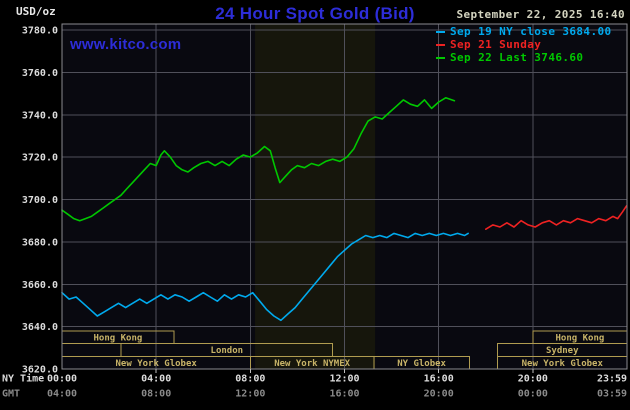 This screenshot has width=630, height=410. Describe the element at coordinates (40, 327) in the screenshot. I see `y-tick-label: 3640.0` at that location.